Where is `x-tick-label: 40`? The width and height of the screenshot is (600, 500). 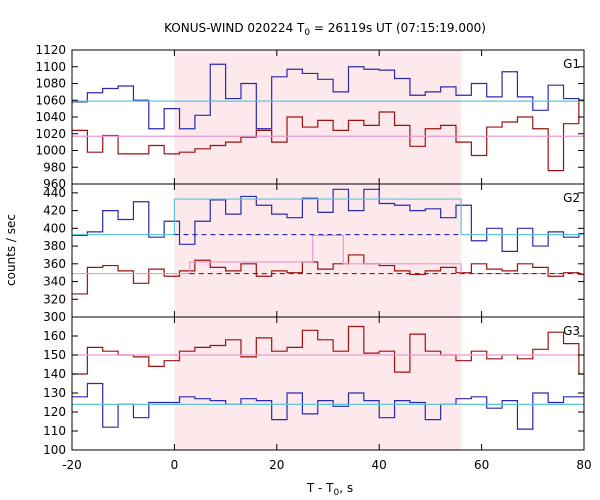 x-tick-label: 40 is located at coordinates (379, 465).